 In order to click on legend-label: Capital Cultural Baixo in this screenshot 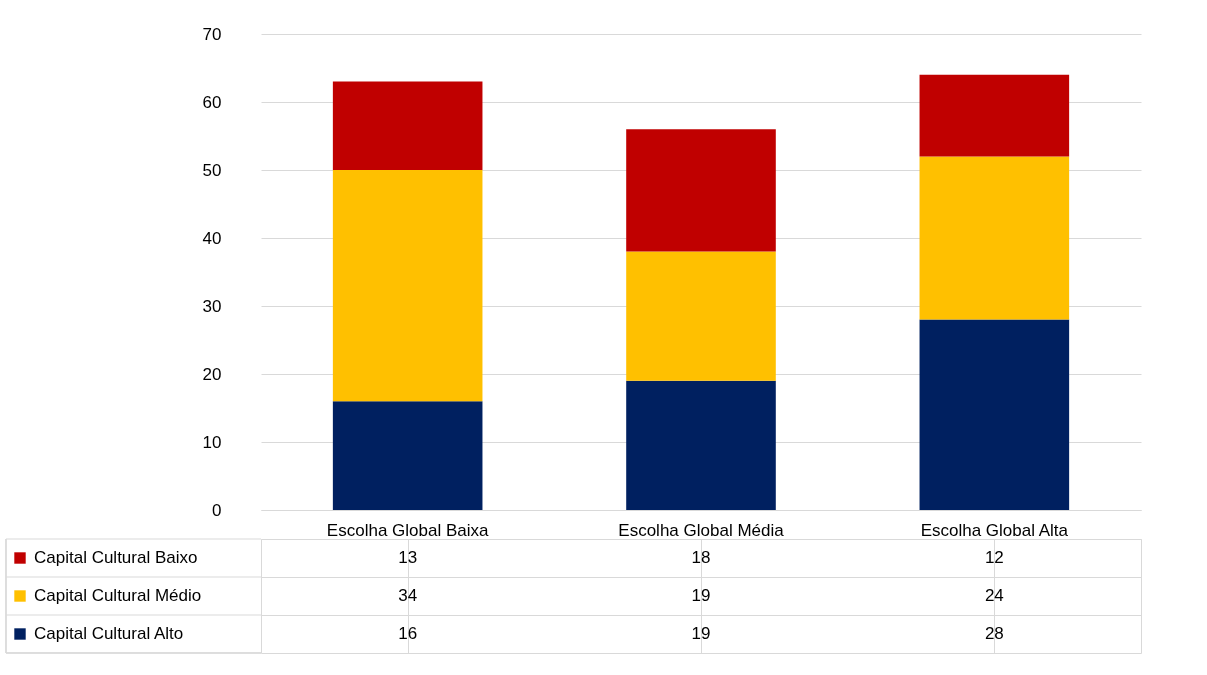, I will do `click(116, 557)`.